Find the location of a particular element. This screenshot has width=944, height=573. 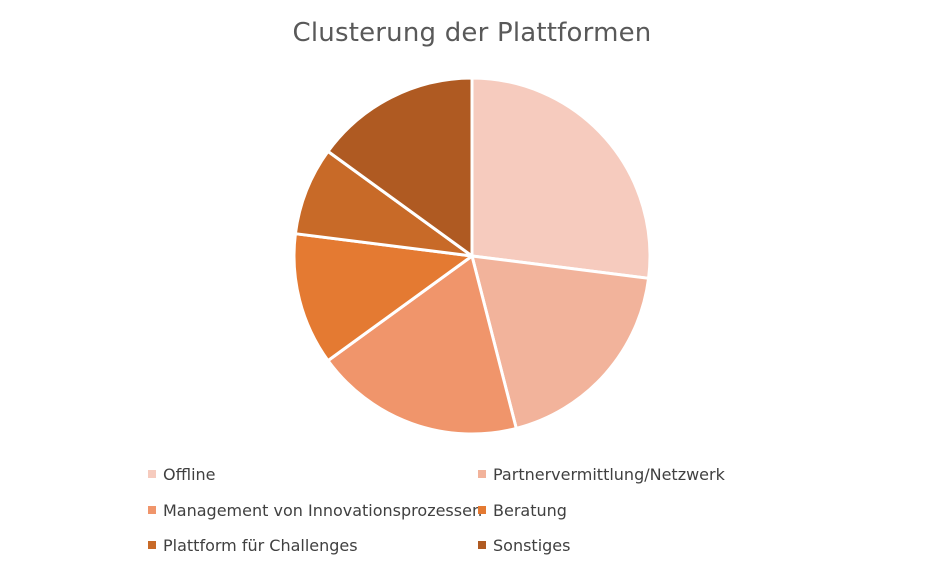

legend-item: Partnervermittlung/Netzwerk is located at coordinates (601, 474).